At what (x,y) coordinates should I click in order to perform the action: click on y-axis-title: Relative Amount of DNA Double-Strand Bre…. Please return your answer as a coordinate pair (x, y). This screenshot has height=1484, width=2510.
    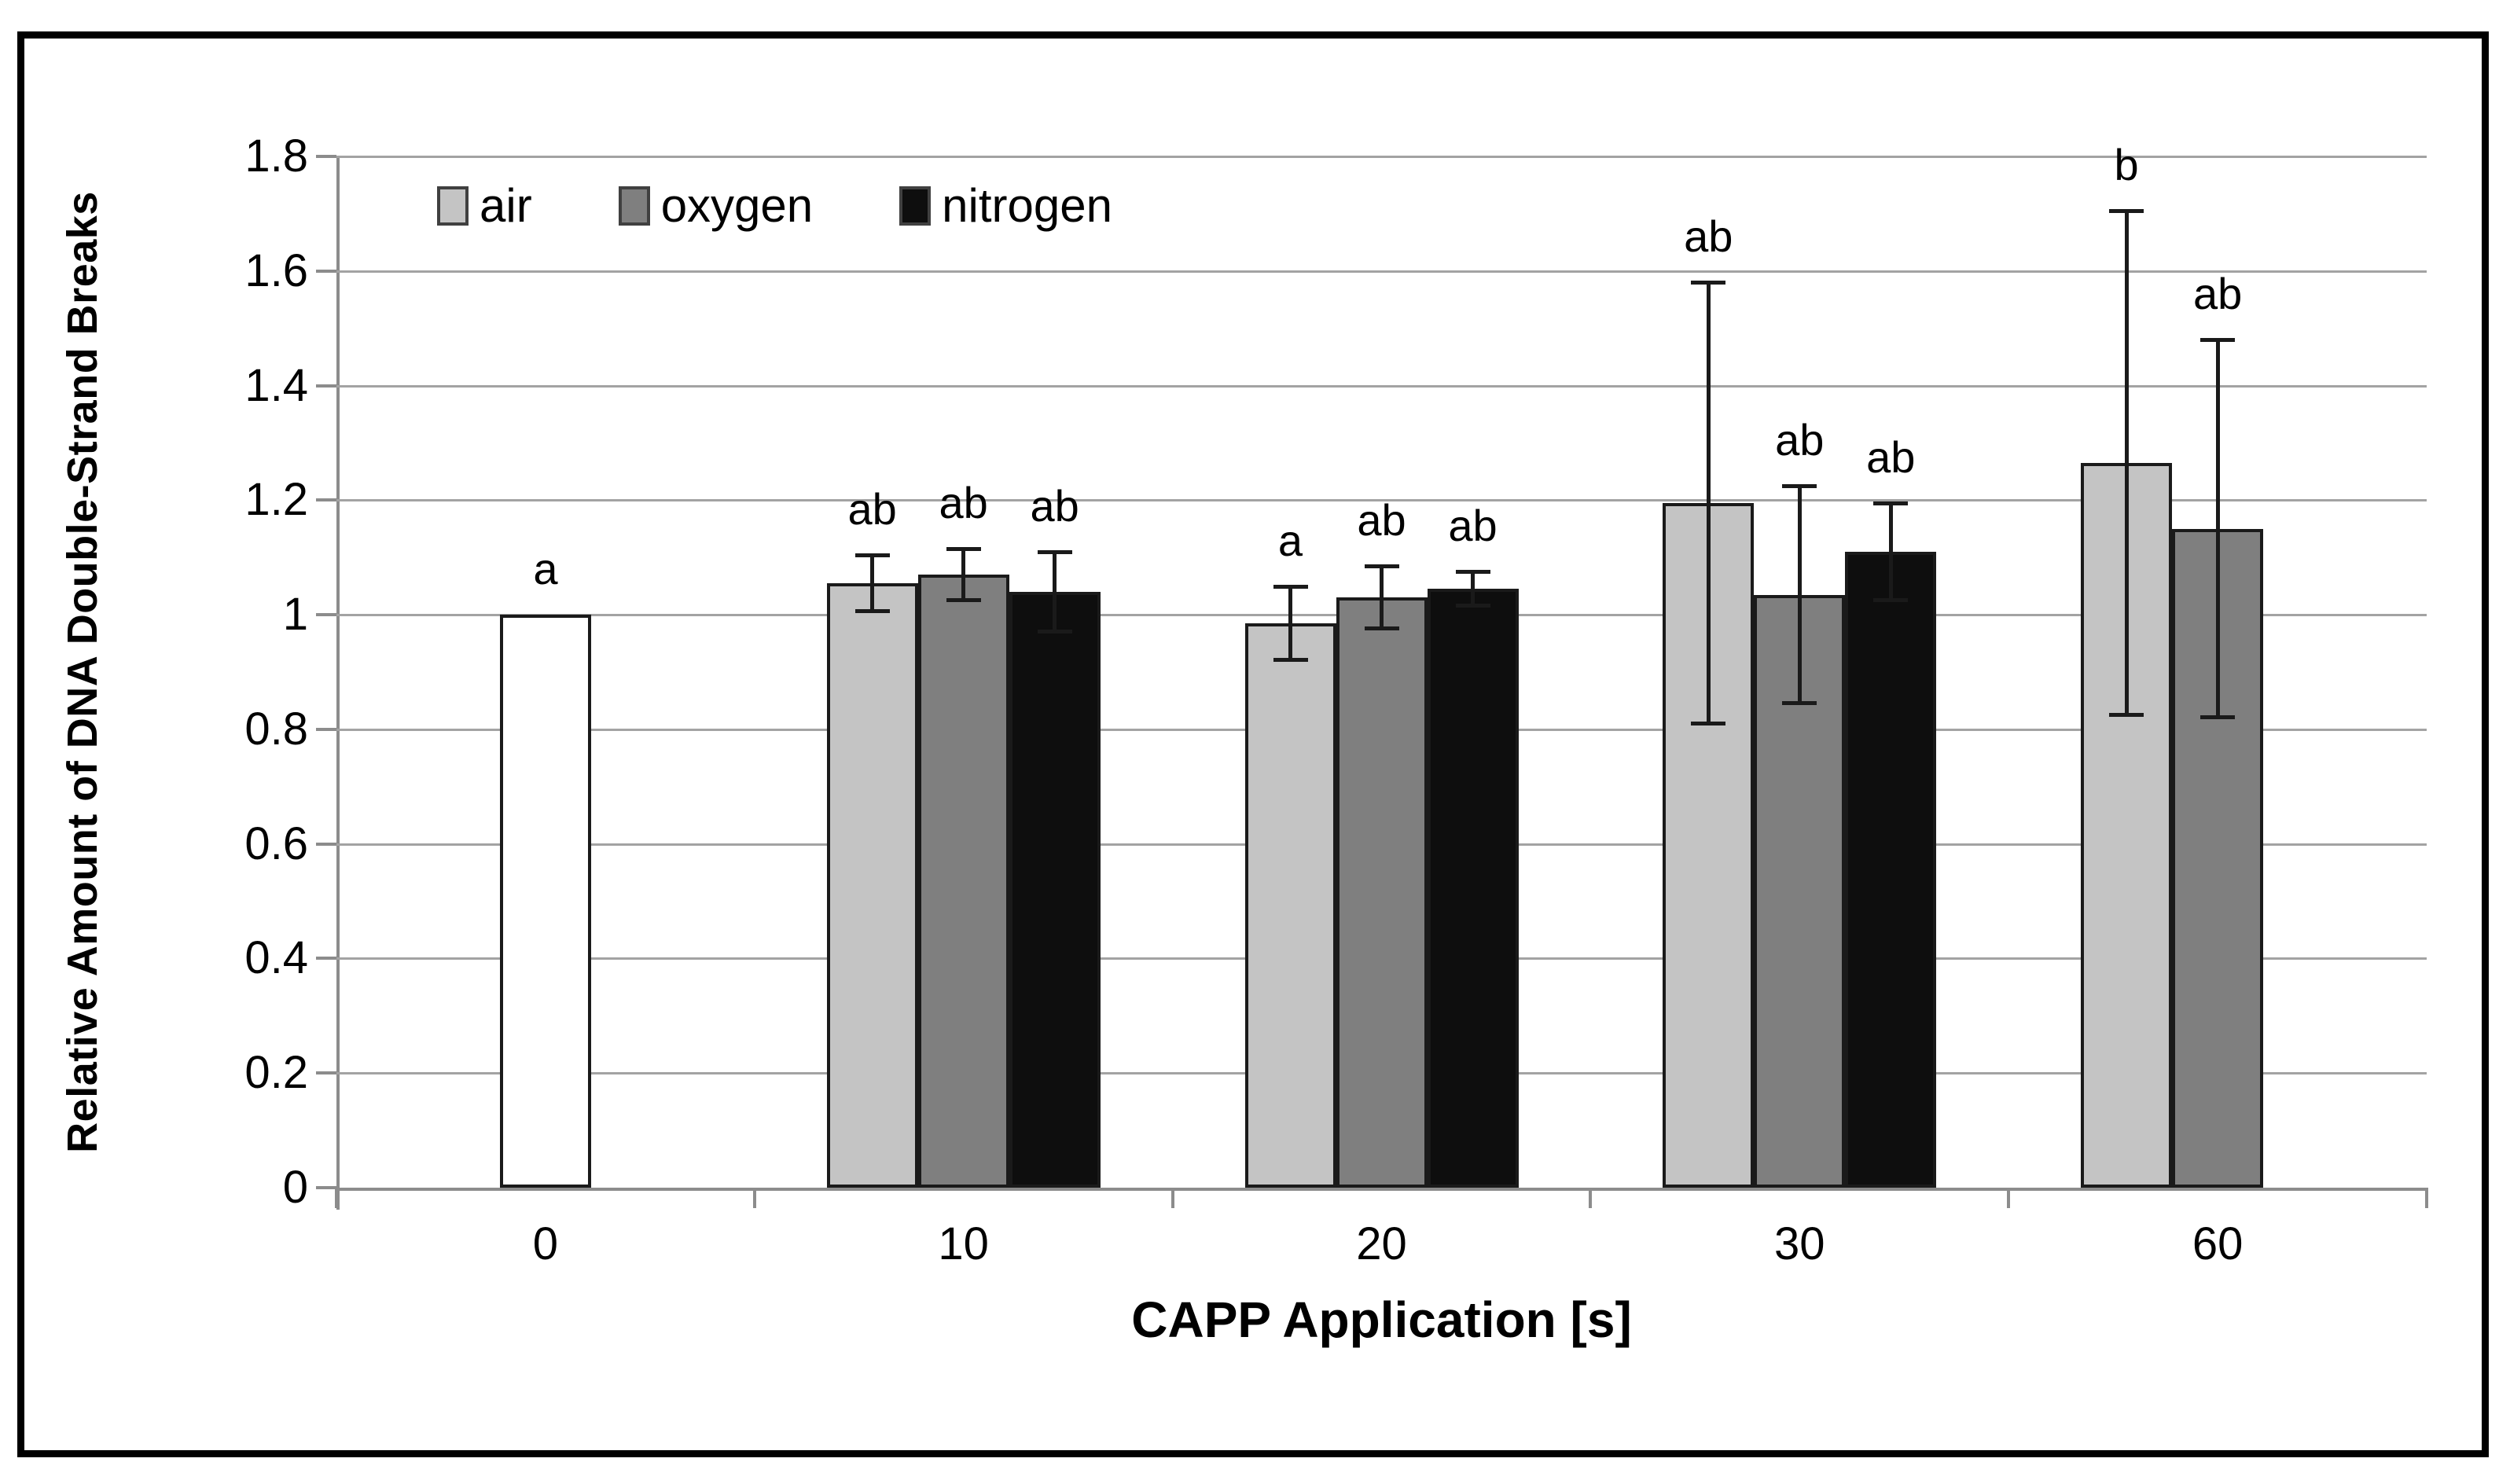
    Looking at the image, I should click on (83, 672).